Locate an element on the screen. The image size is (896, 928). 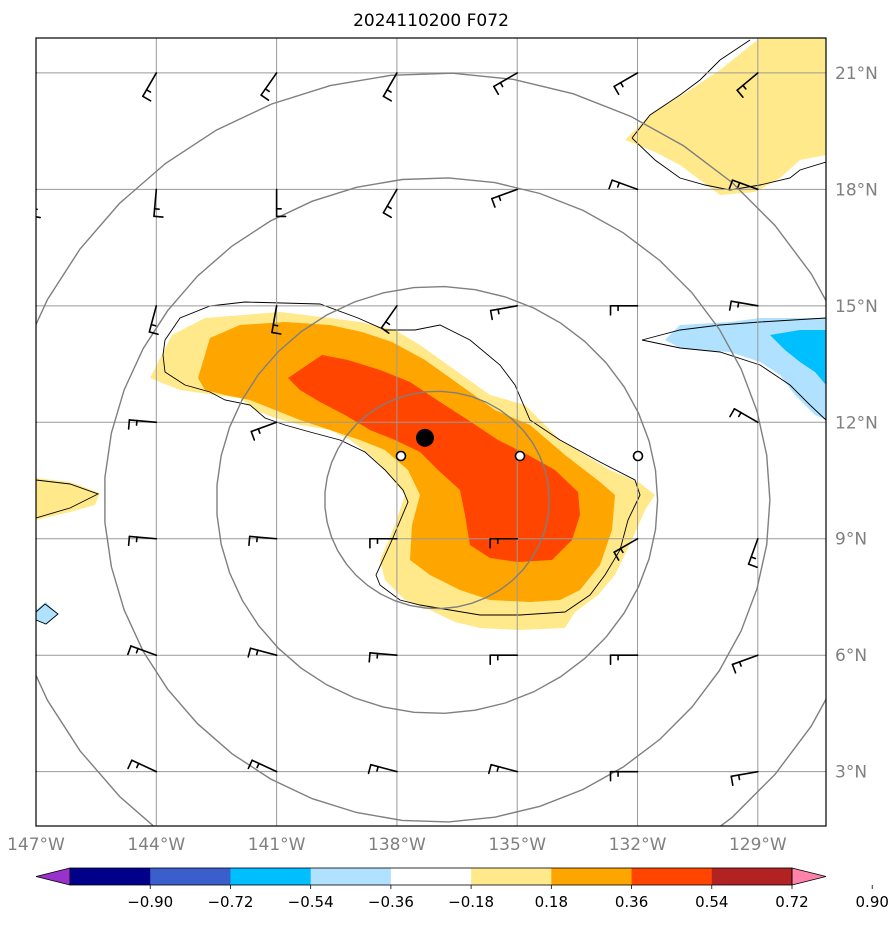
latitude-label: 18°N is located at coordinates (856, 190).